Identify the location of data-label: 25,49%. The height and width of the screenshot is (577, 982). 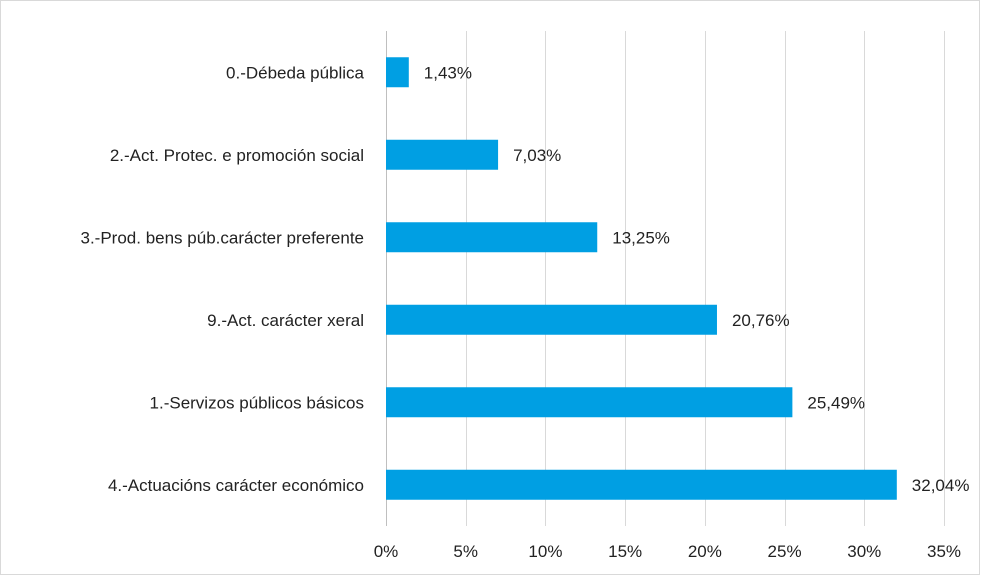
(836, 402).